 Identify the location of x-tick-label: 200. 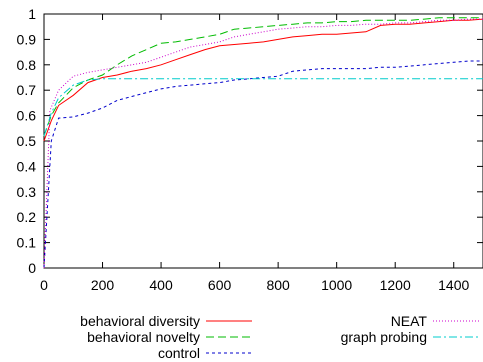
(103, 285).